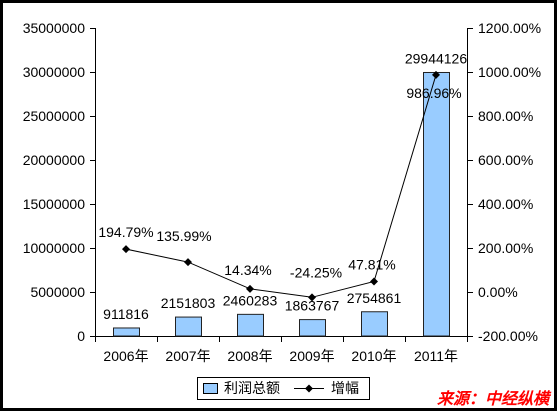 This screenshot has height=411, width=557. I want to click on x-category-label: 2010年, so click(373, 356).